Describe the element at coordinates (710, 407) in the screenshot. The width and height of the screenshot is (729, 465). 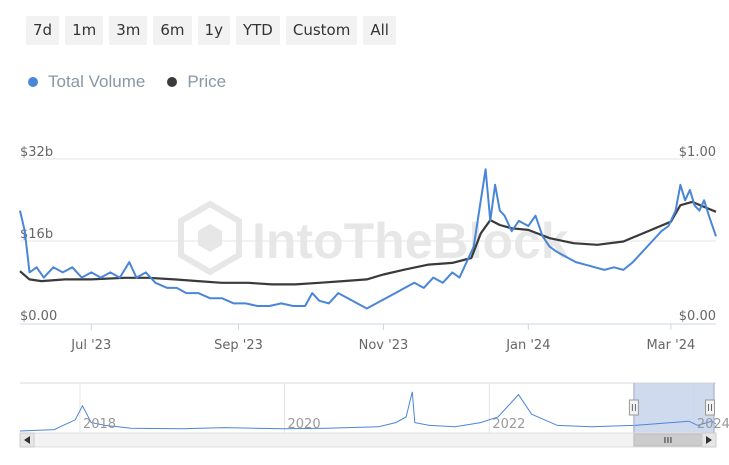
I see `navigator-handle-right` at that location.